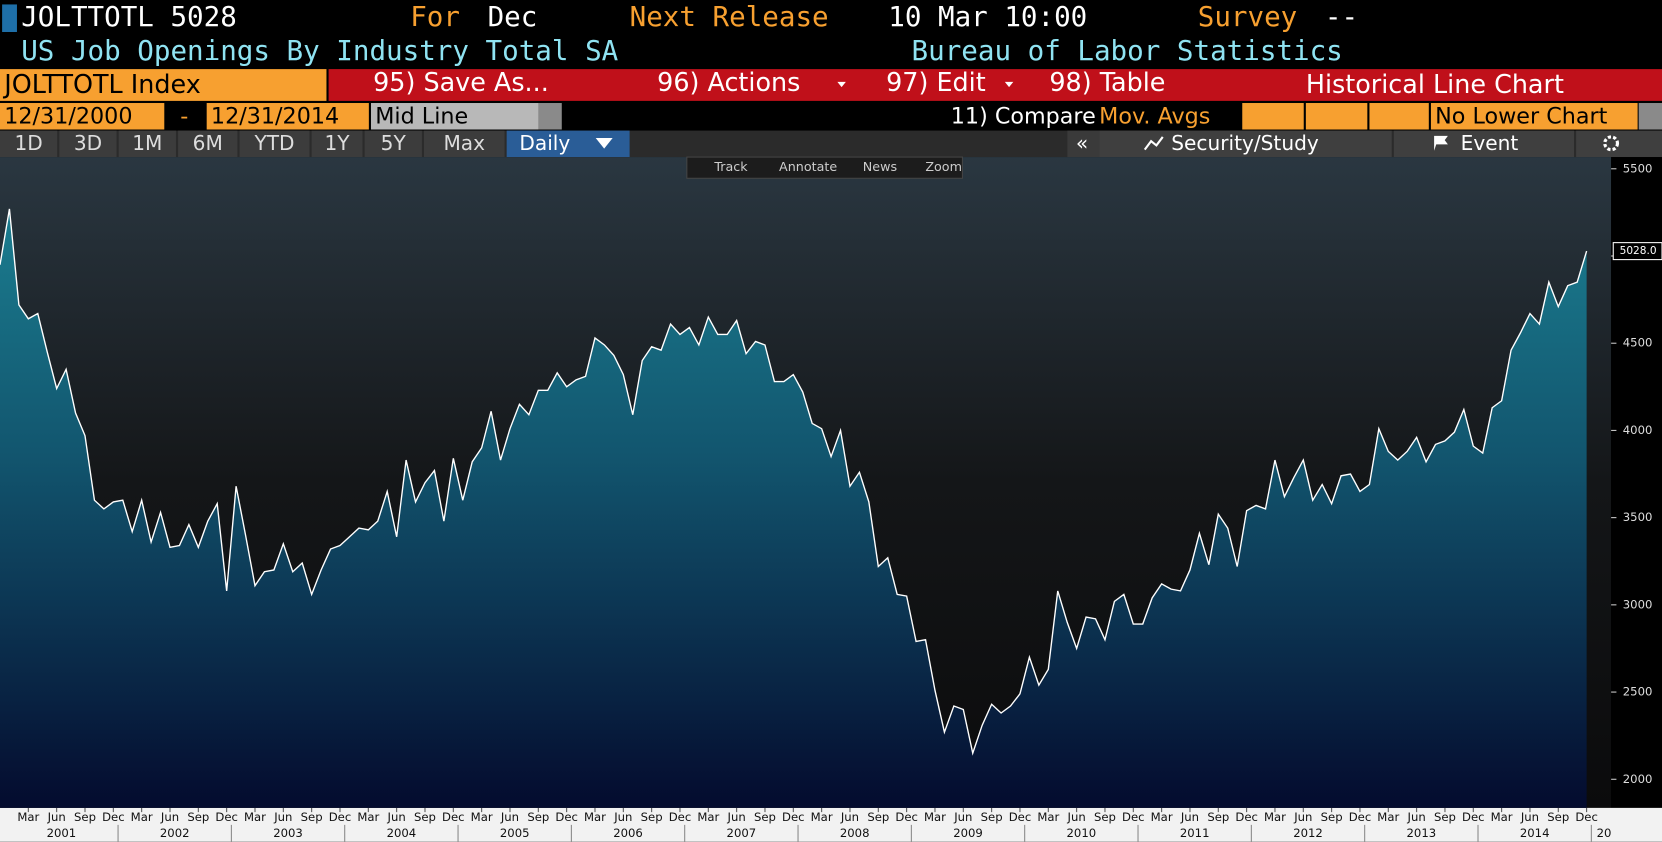  What do you see at coordinates (936, 82) in the screenshot?
I see `menu-item: 97) Edit` at bounding box center [936, 82].